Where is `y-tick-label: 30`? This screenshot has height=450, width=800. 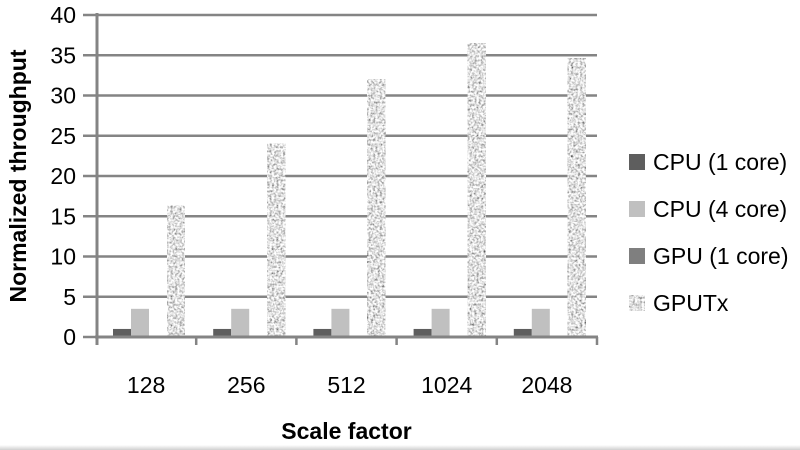
y-tick-label: 30 is located at coordinates (63, 96).